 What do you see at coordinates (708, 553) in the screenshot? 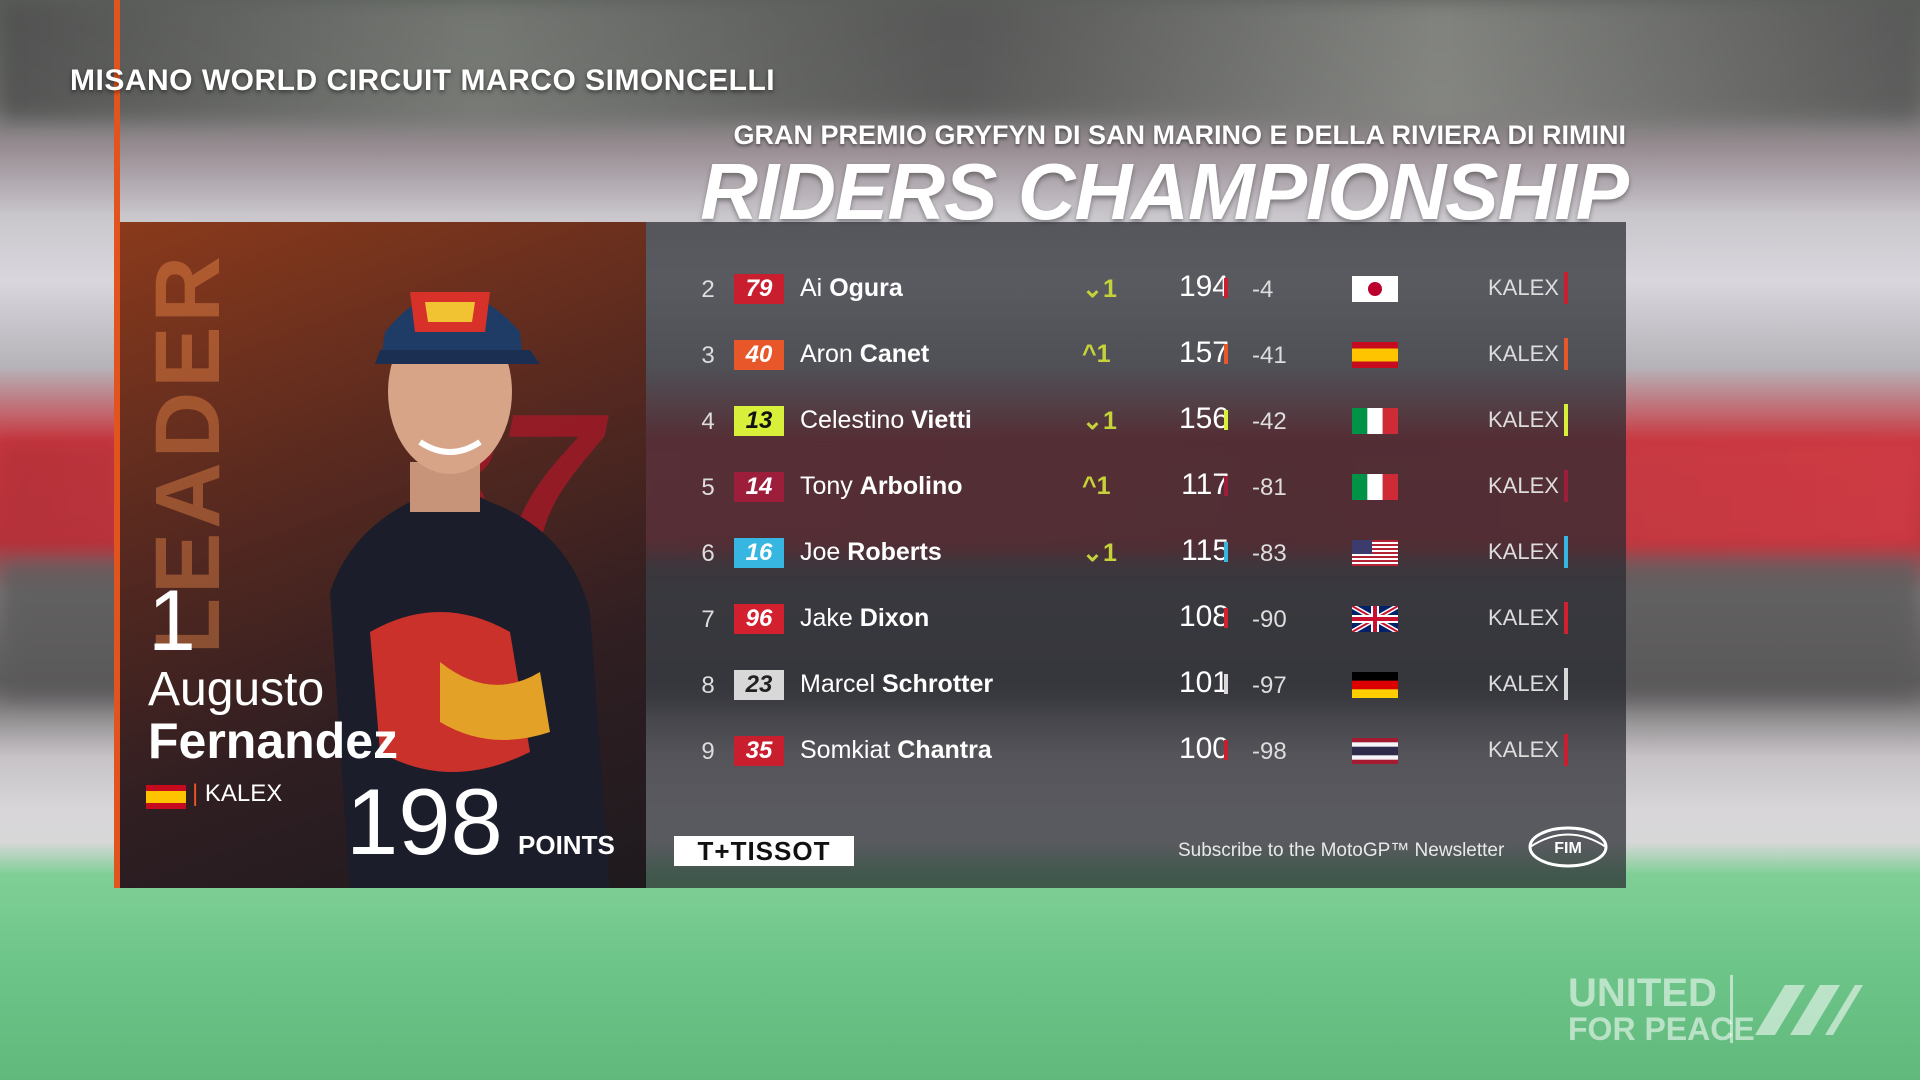
I see `rider-position: 6` at bounding box center [708, 553].